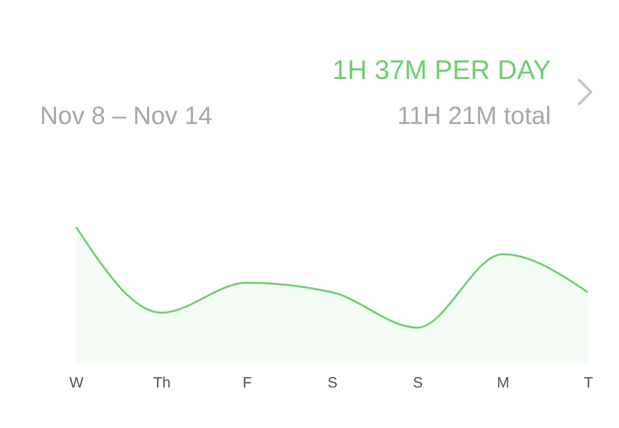  I want to click on text: 11H 21M total, so click(474, 116).